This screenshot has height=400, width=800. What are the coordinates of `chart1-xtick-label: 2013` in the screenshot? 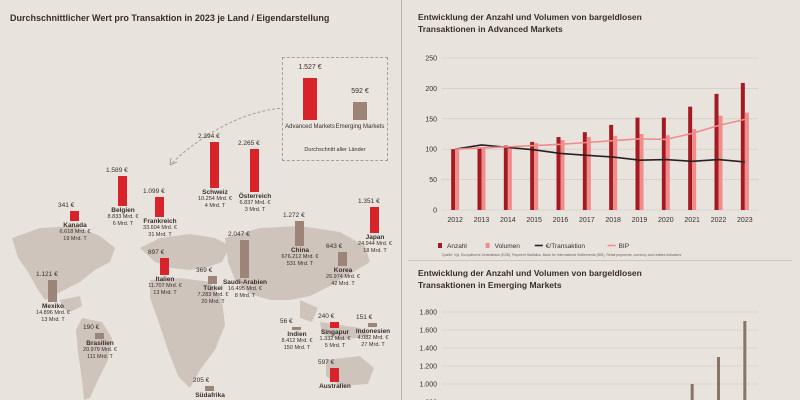 It's located at (482, 220).